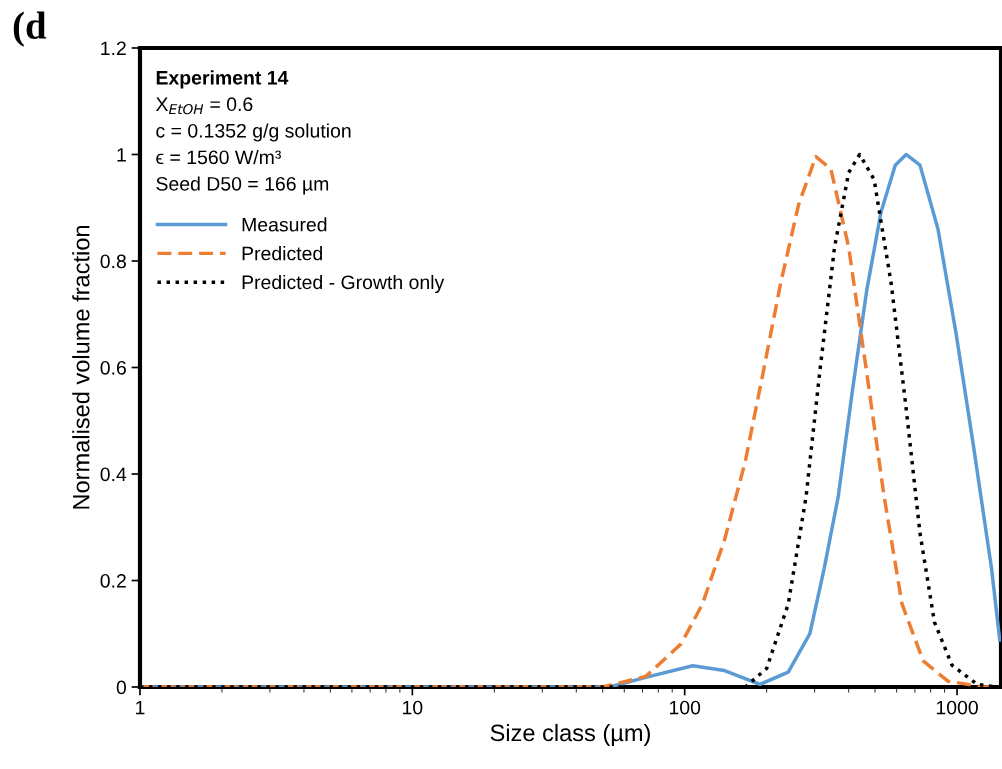  Describe the element at coordinates (81, 367) in the screenshot. I see `y-axis-title: Normalised volume fraction` at that location.